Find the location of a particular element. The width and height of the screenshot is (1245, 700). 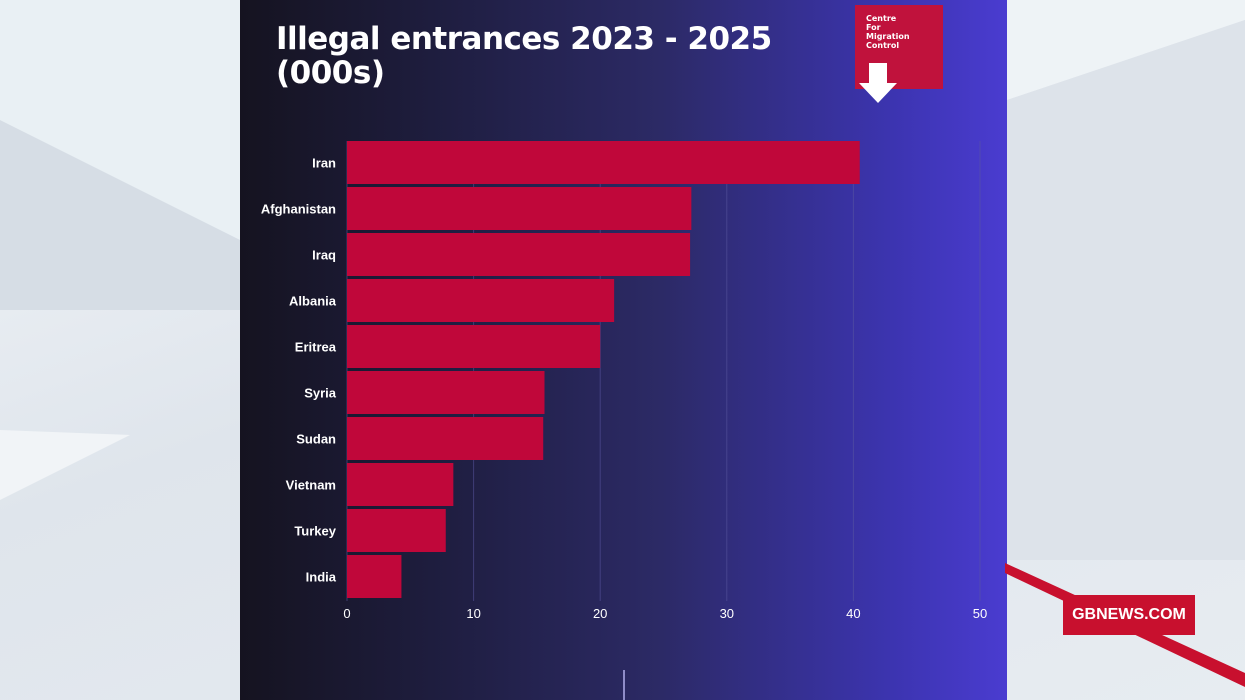

bar-albania is located at coordinates (481, 300).